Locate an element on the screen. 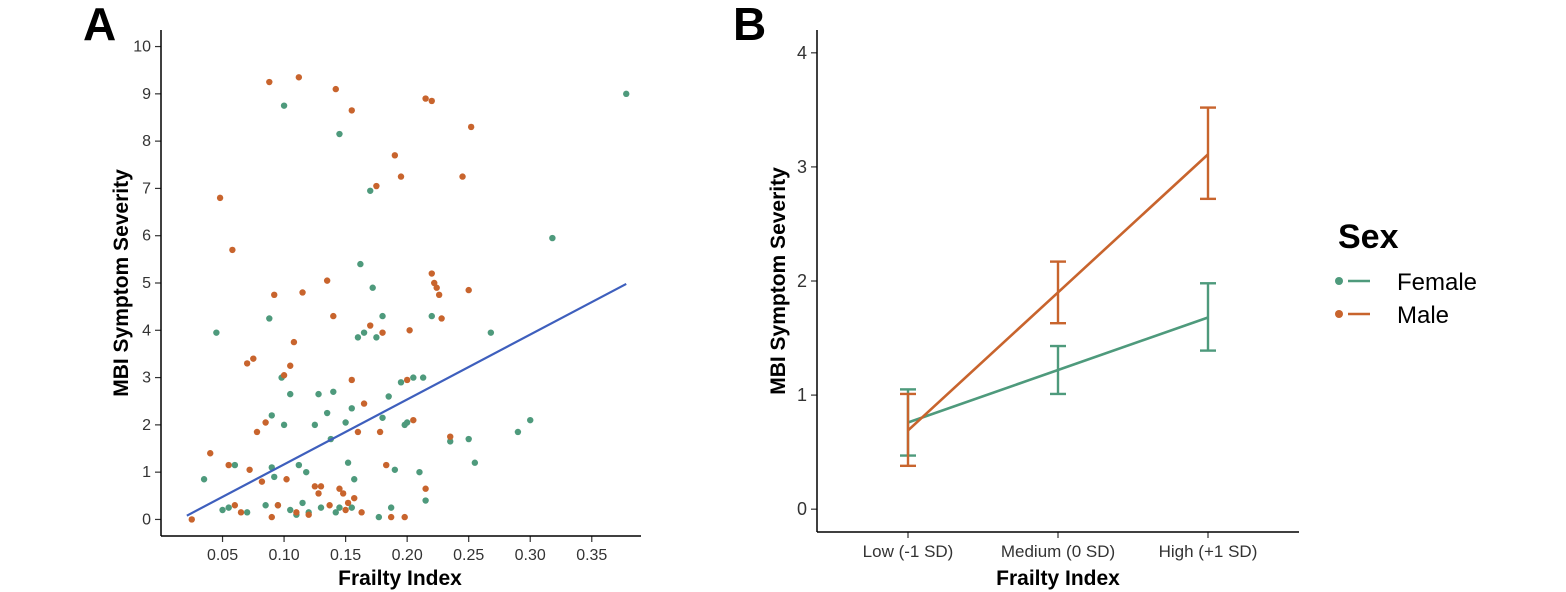 The width and height of the screenshot is (1566, 592). panel-b-y-tick-label: 1 is located at coordinates (802, 395).